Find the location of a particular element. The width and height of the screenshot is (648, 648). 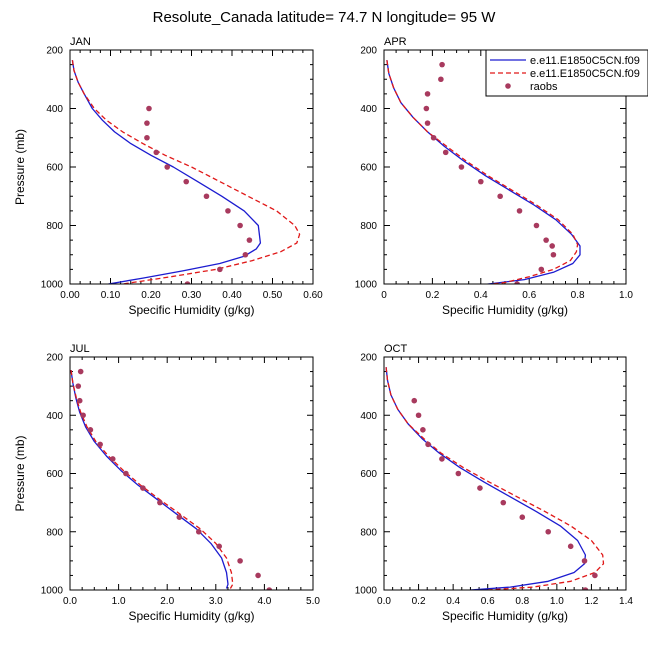

series-line-solid is located at coordinates (149, 479).